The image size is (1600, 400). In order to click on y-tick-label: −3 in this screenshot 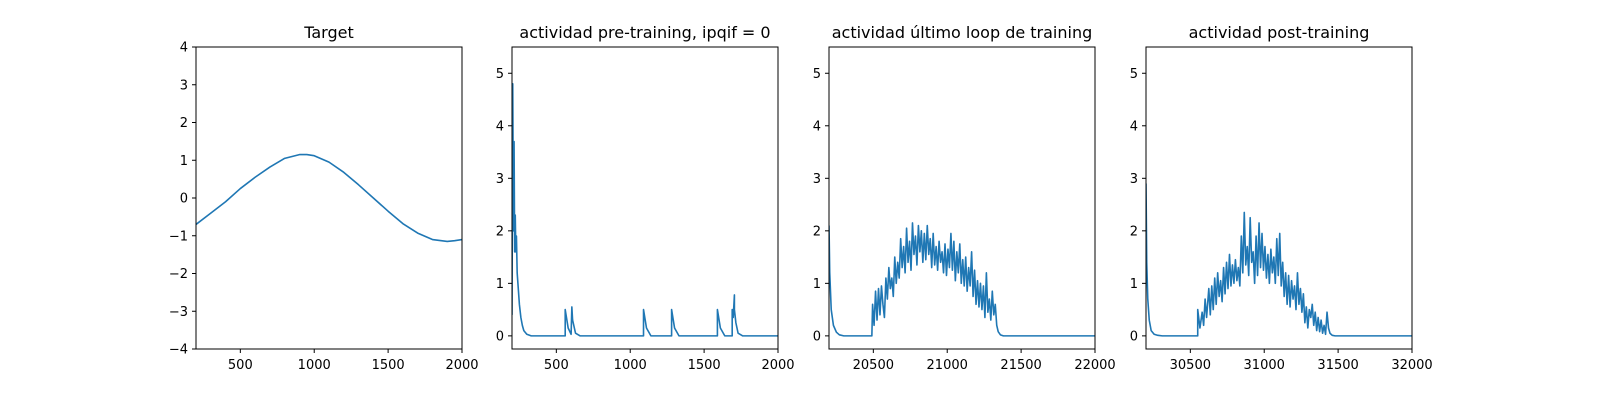, I will do `click(178, 312)`.